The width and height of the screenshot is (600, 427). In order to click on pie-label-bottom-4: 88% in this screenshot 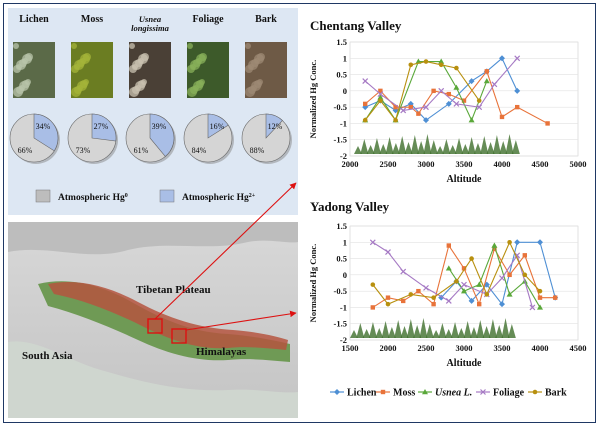, I will do `click(257, 150)`.